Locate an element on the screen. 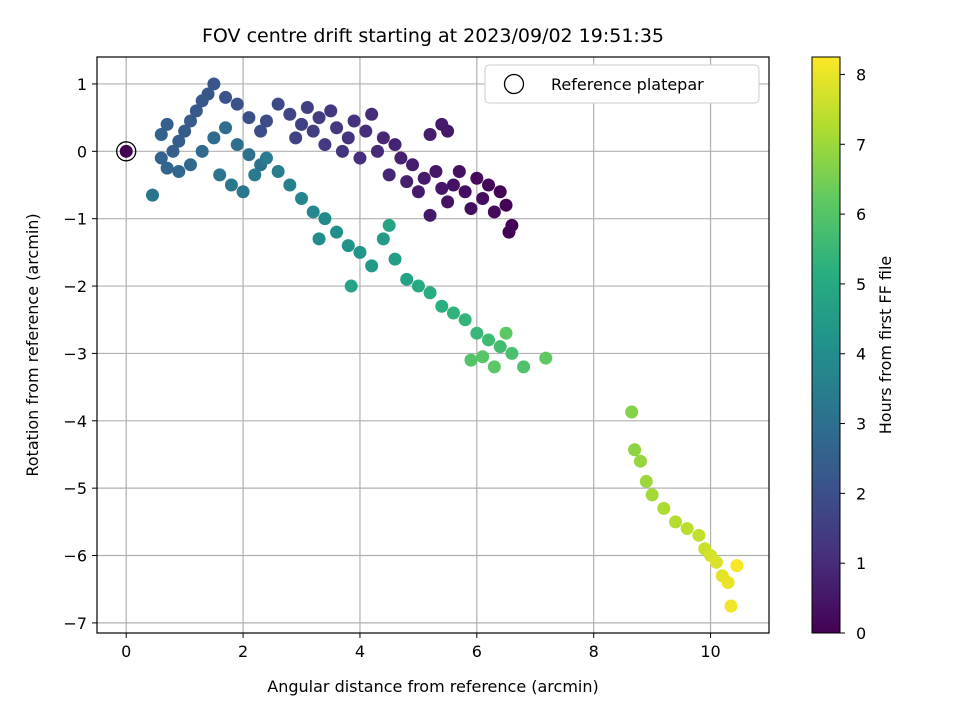 Image resolution: width=960 pixels, height=720 pixels. colorbar-tick-label: 8 is located at coordinates (861, 74).